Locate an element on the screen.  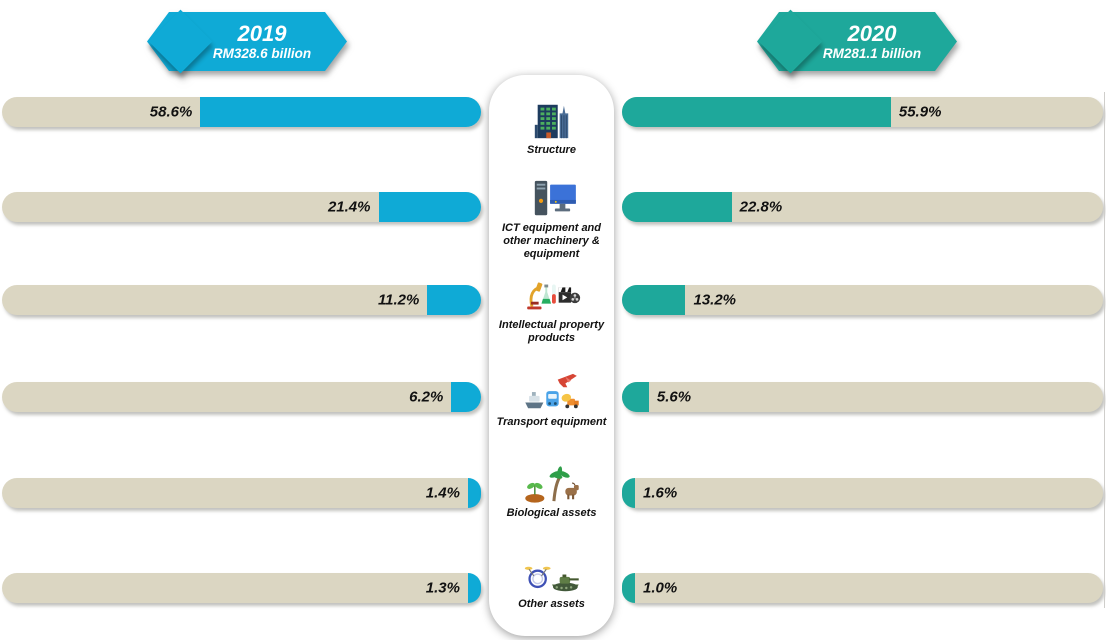
bar-2019-biological-assets-value: 1.4% is located at coordinates (442, 493).